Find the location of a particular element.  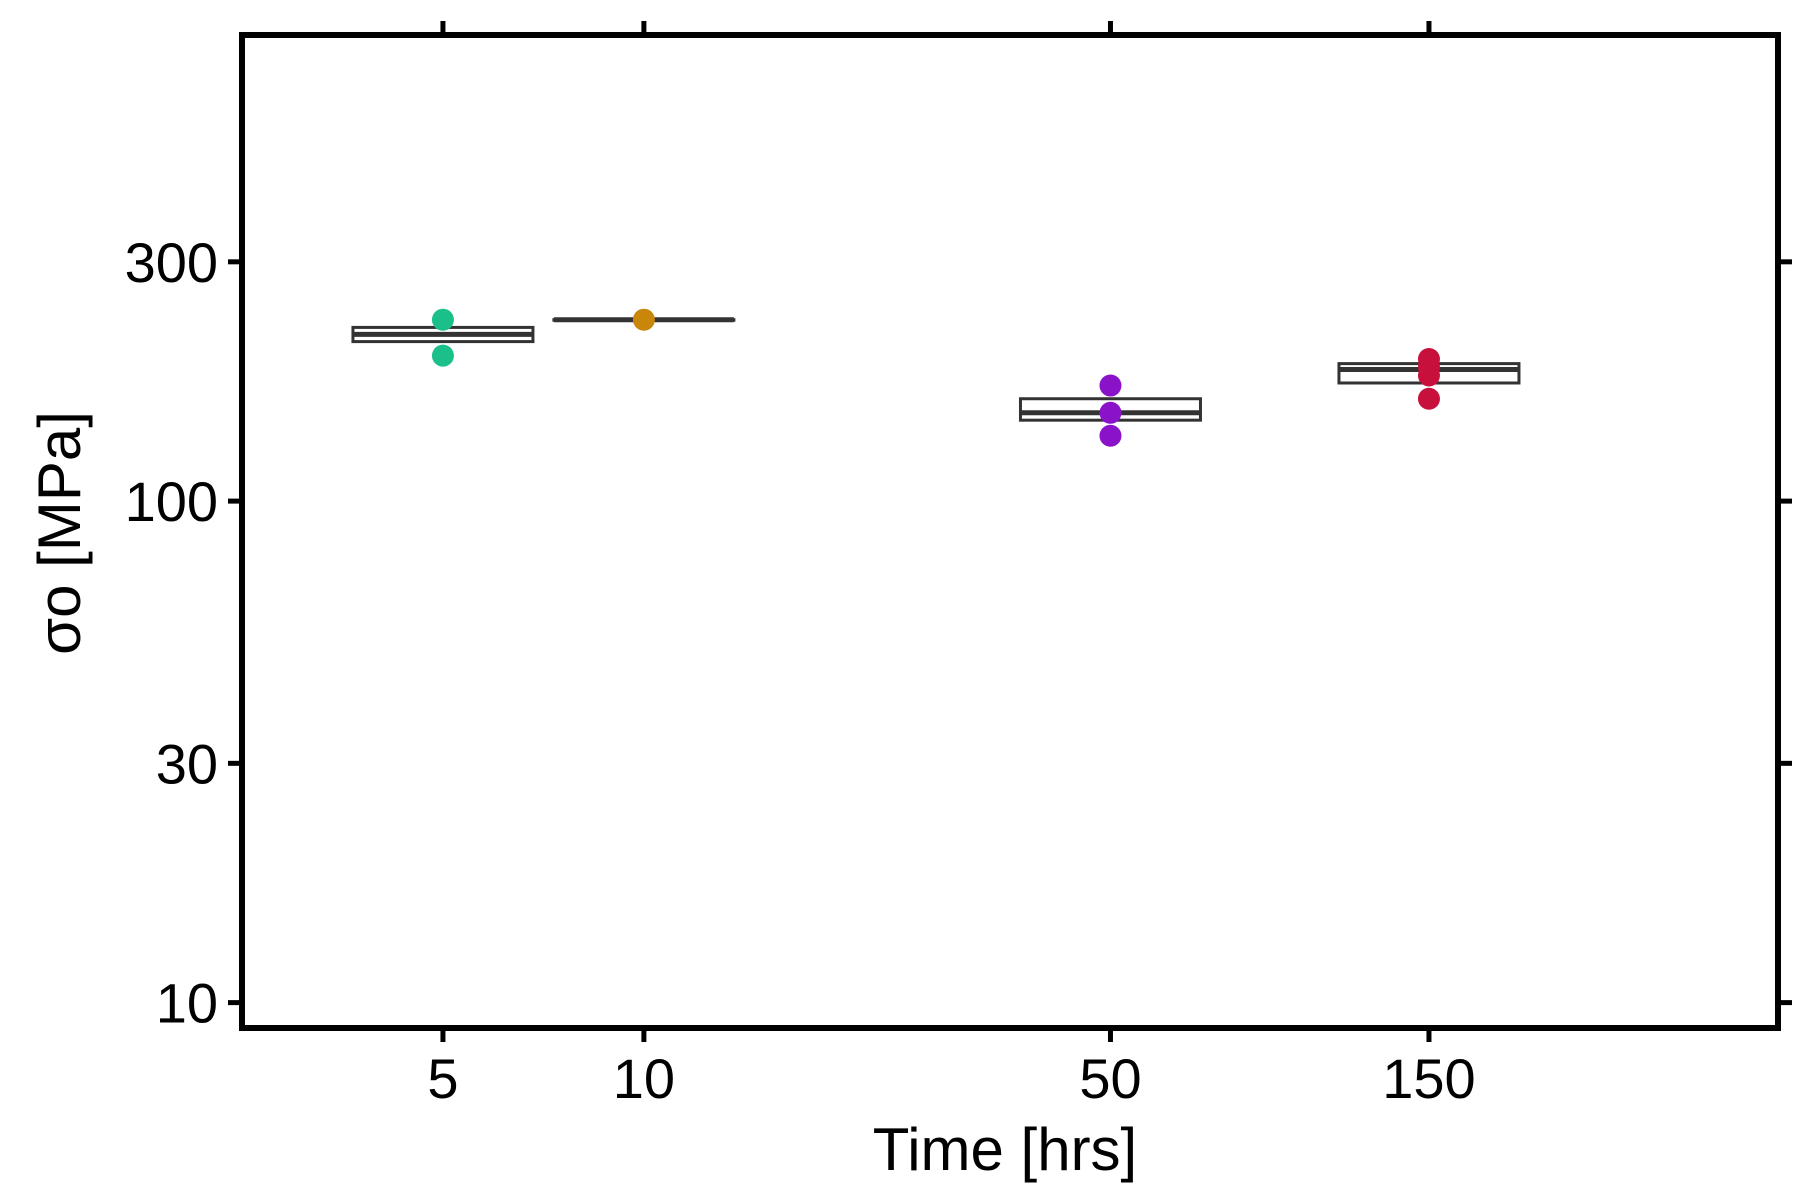

x-tick-label-150: 150 is located at coordinates (1428, 1078).